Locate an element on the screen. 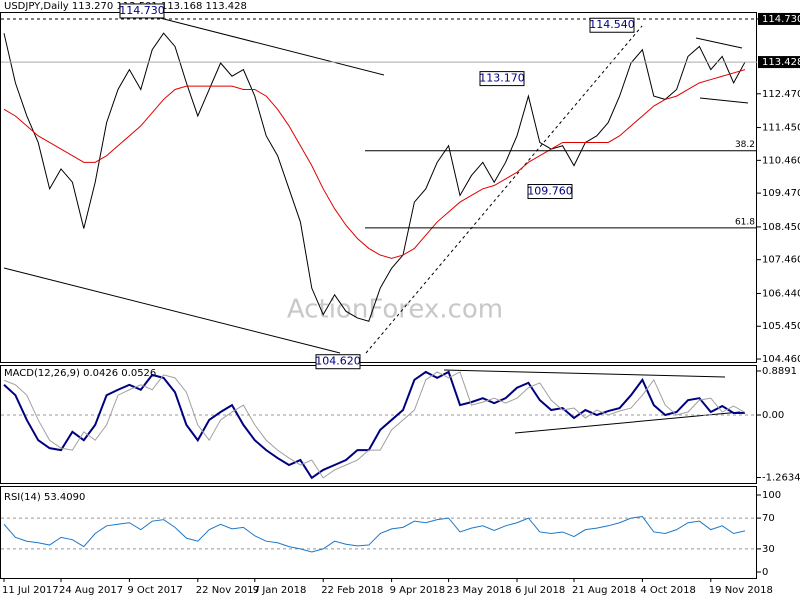  annotation-label: 113.170 is located at coordinates (502, 78).